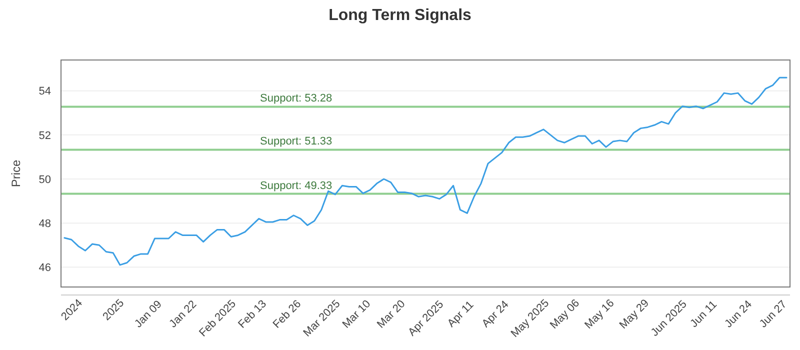  I want to click on x-tick-label: May 16, so click(599, 314).